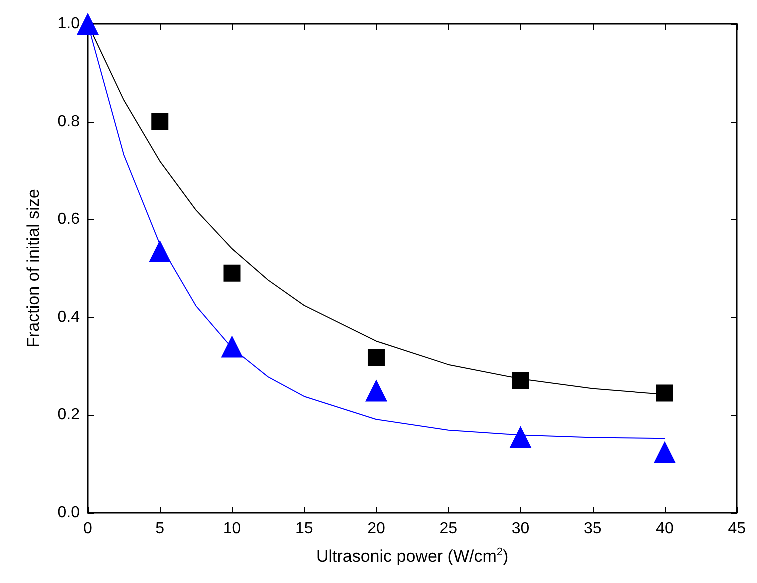 The image size is (757, 583). Describe the element at coordinates (69, 24) in the screenshot. I see `y-tick-label: 1.0` at that location.